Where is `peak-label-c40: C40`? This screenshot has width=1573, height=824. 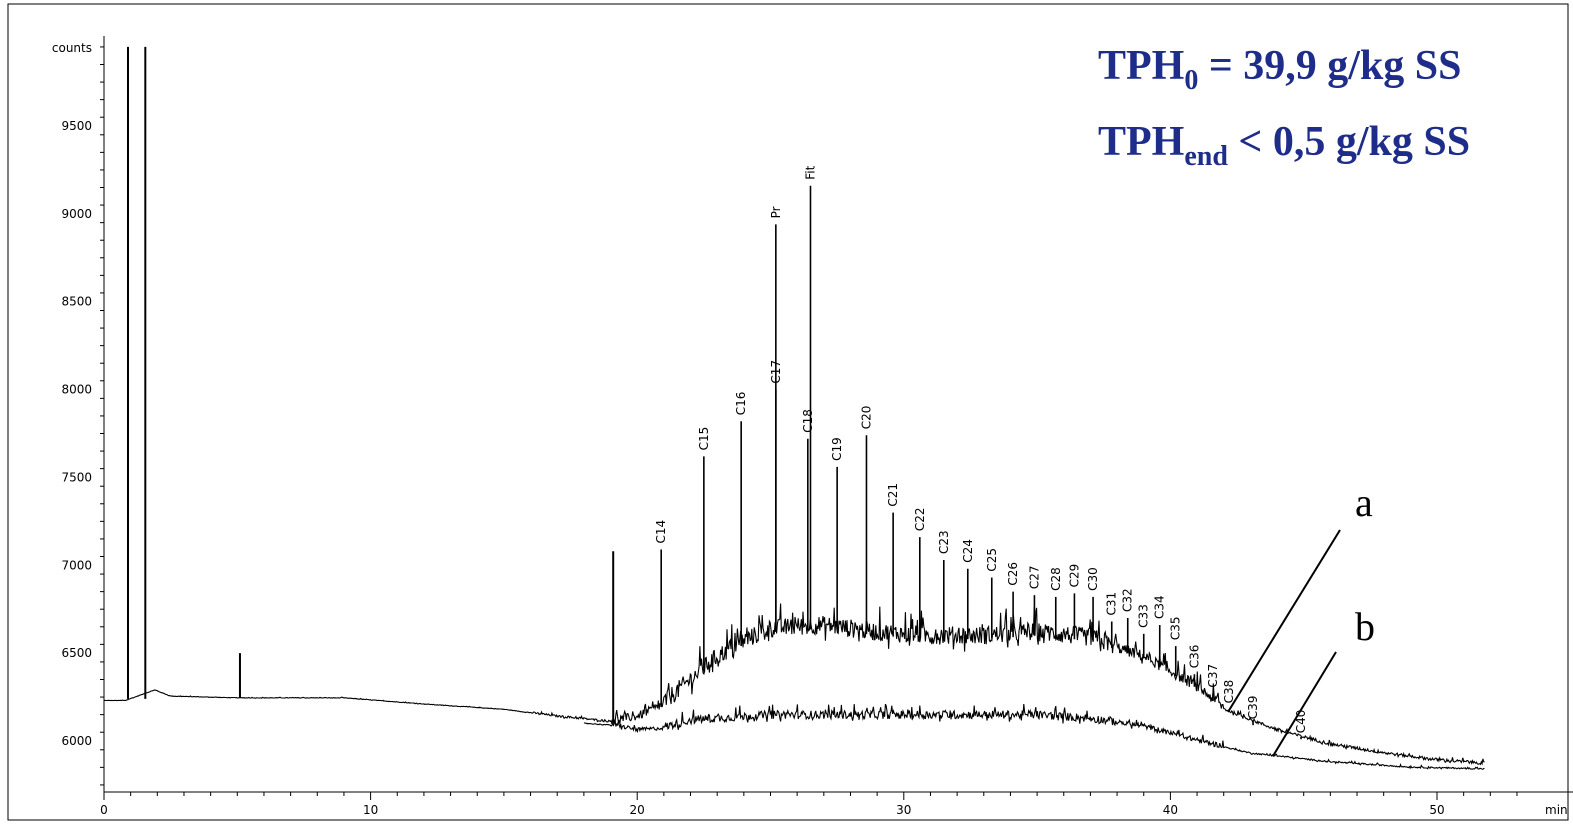 peak-label-c40: C40 is located at coordinates (1301, 722).